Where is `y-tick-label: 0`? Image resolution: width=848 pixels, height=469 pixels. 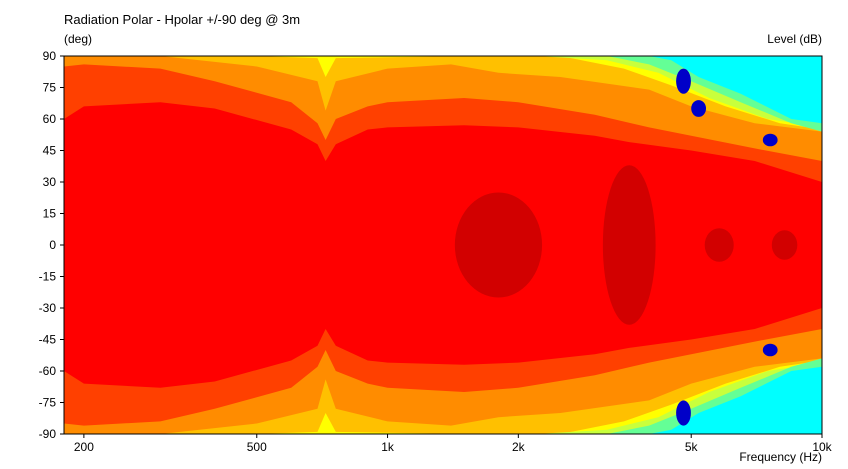
y-tick-label: 0 is located at coordinates (52, 245).